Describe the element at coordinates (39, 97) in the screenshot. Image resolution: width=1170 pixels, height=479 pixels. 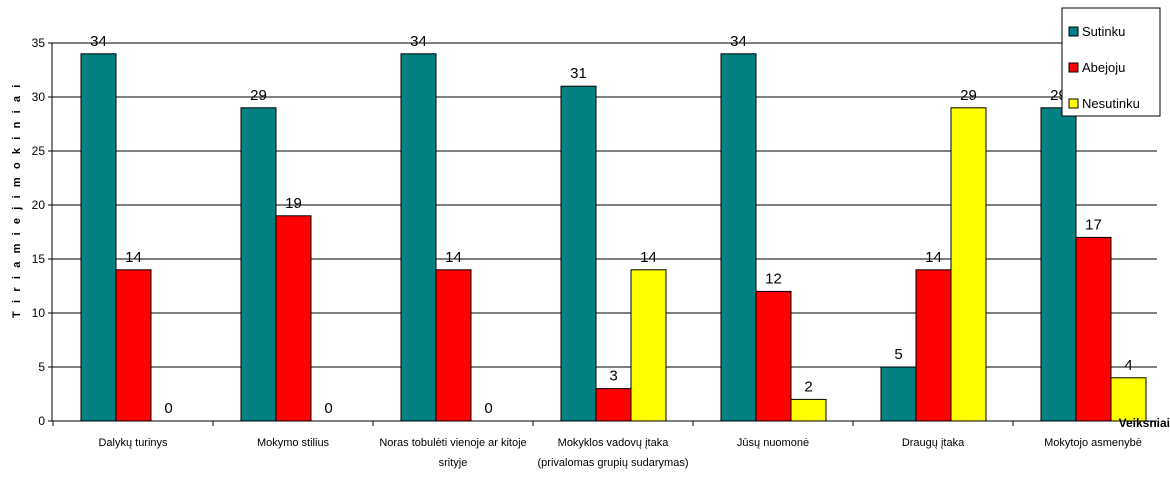
I see `y-tick-label: 30` at that location.